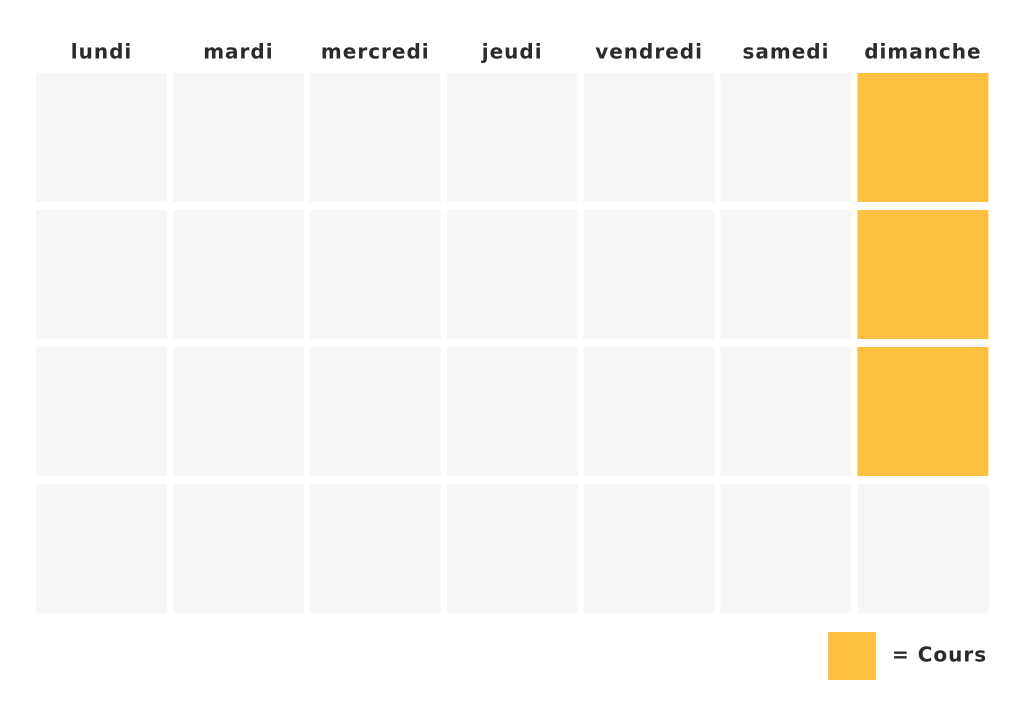 The height and width of the screenshot is (723, 1024). Describe the element at coordinates (512, 52) in the screenshot. I see `day-label: jeudi` at that location.